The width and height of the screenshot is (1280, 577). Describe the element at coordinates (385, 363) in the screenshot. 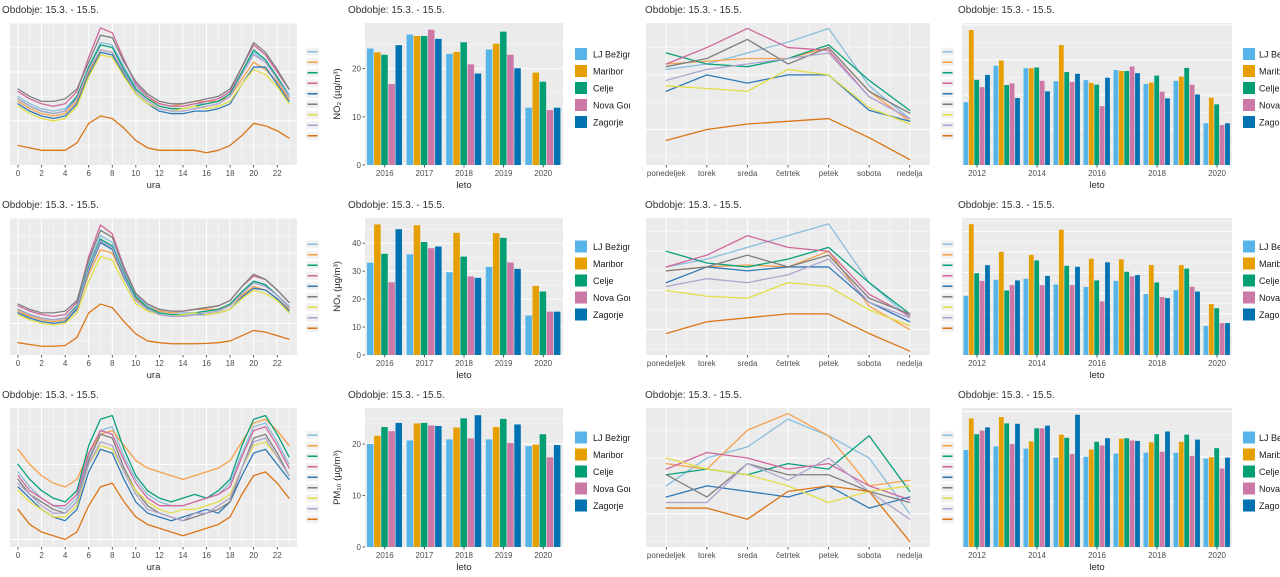

I see `x-tick-label: 2016` at that location.